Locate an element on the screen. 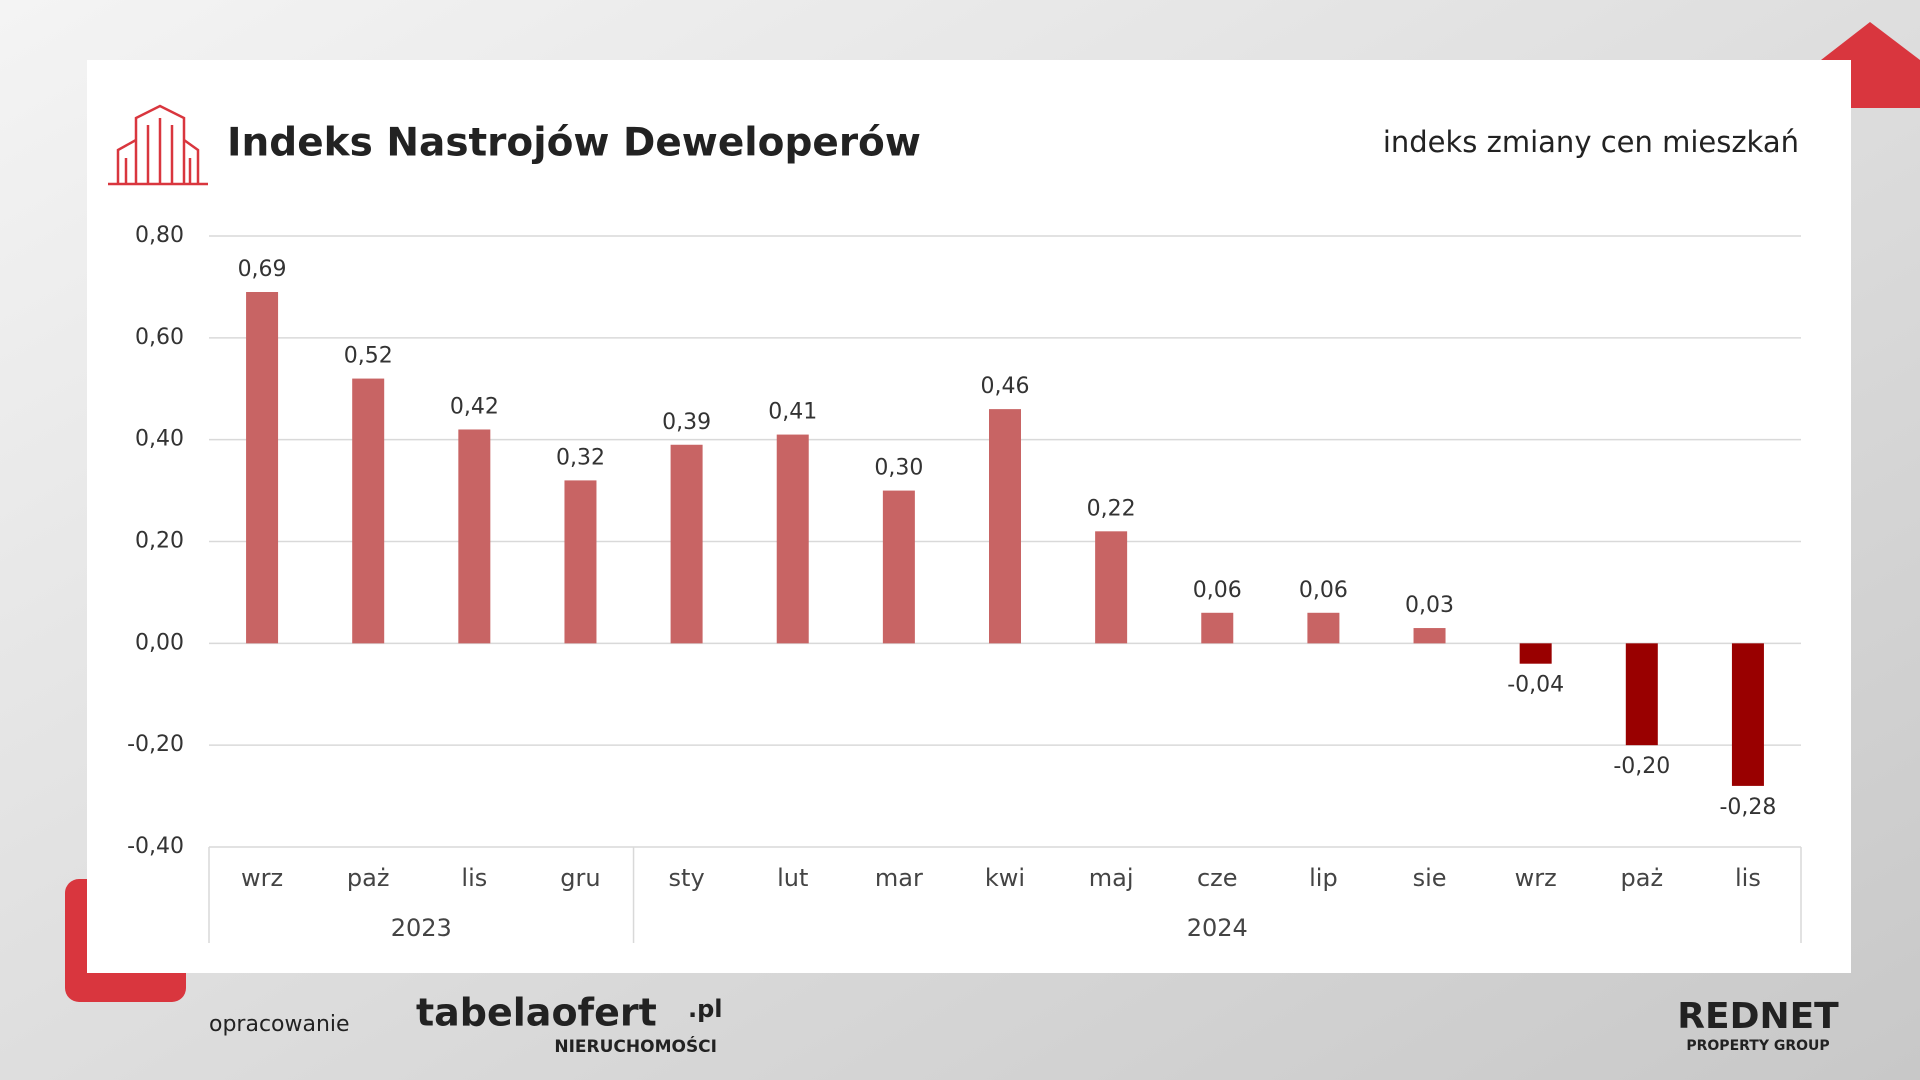 The image size is (1920, 1080). x-tick-label: mar is located at coordinates (899, 878).